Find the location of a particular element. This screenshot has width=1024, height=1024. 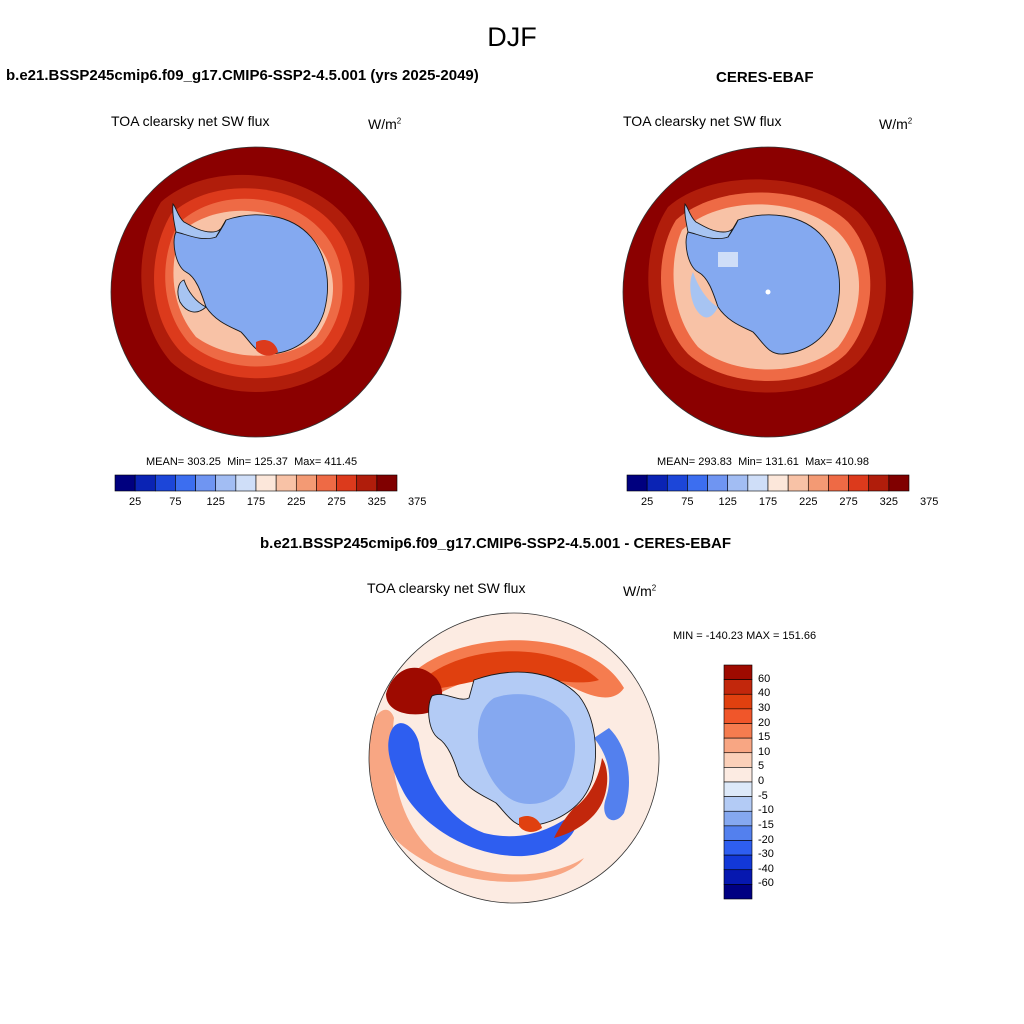

panel1-colorbar-tick-label: 25 is located at coordinates (135, 502).